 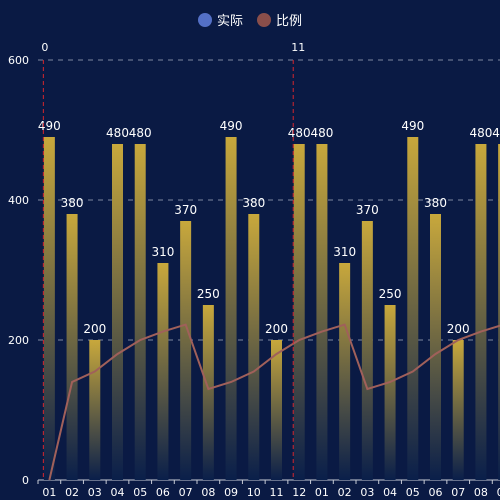 I want to click on y-tick-label: 400, so click(x=18, y=200).